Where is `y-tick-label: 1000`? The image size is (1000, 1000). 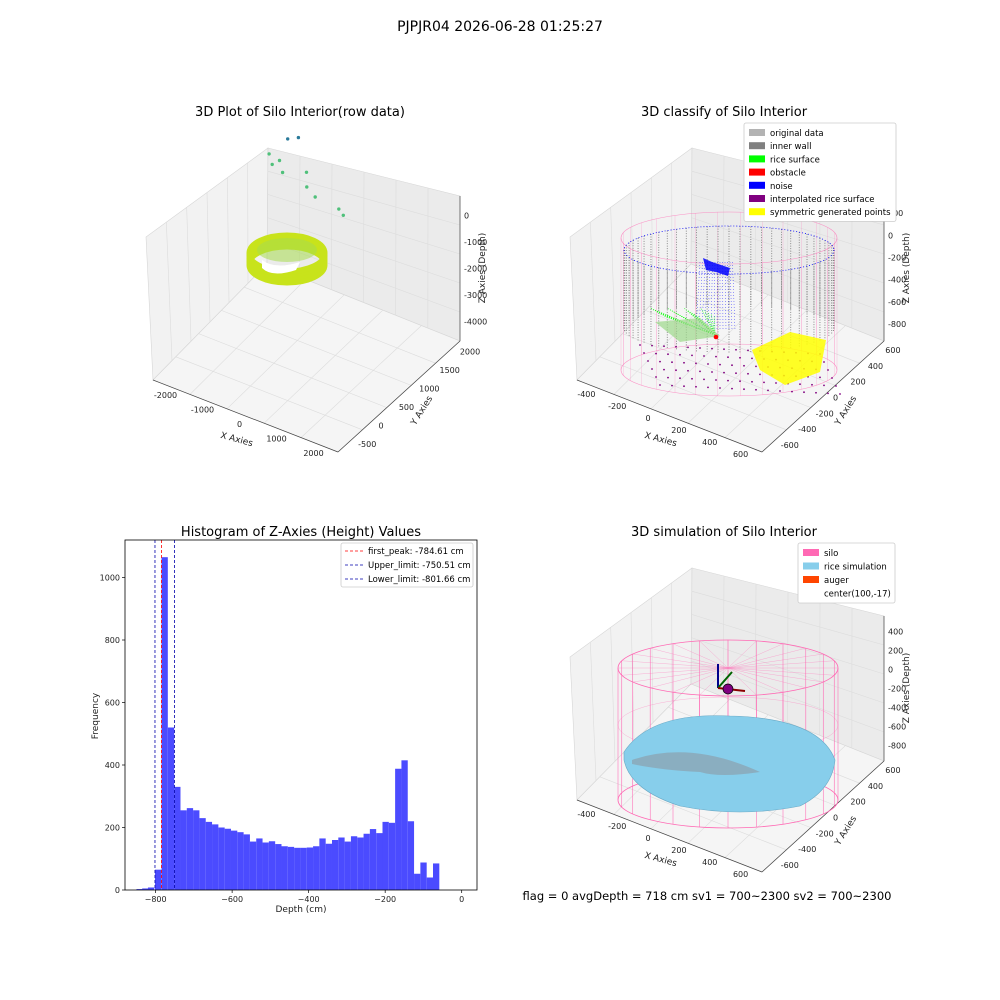
y-tick-label: 1000 is located at coordinates (110, 578).